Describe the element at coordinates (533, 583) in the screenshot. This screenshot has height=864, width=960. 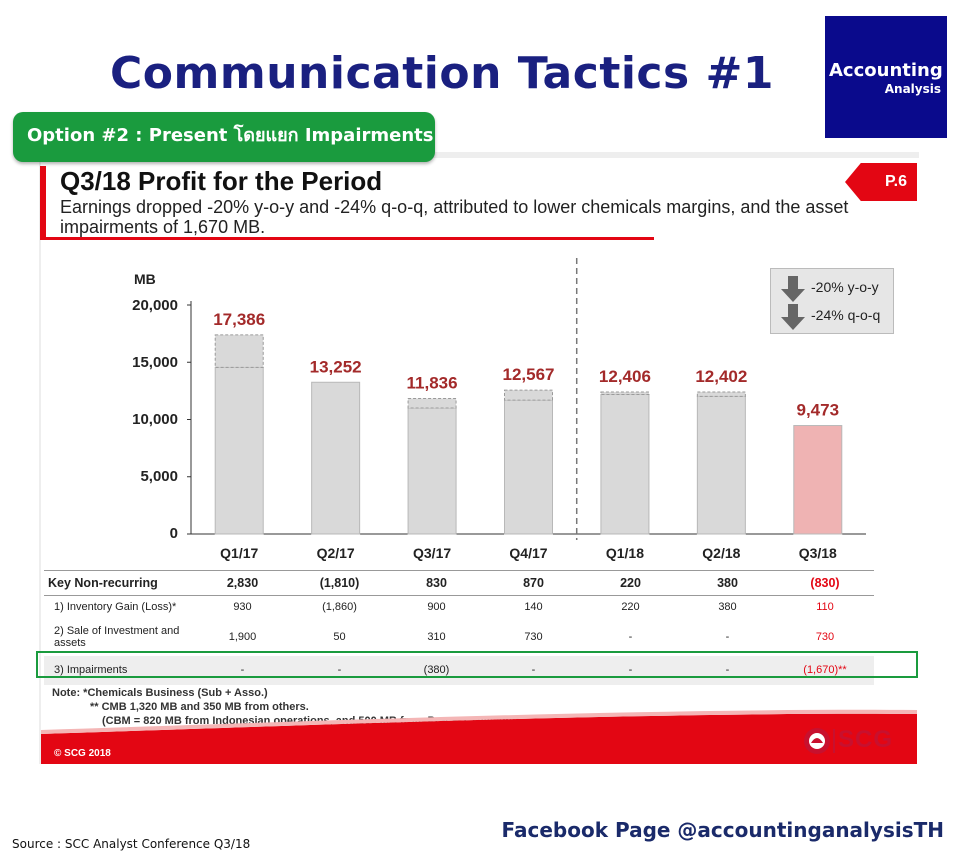
I see `table-cell: 870` at that location.